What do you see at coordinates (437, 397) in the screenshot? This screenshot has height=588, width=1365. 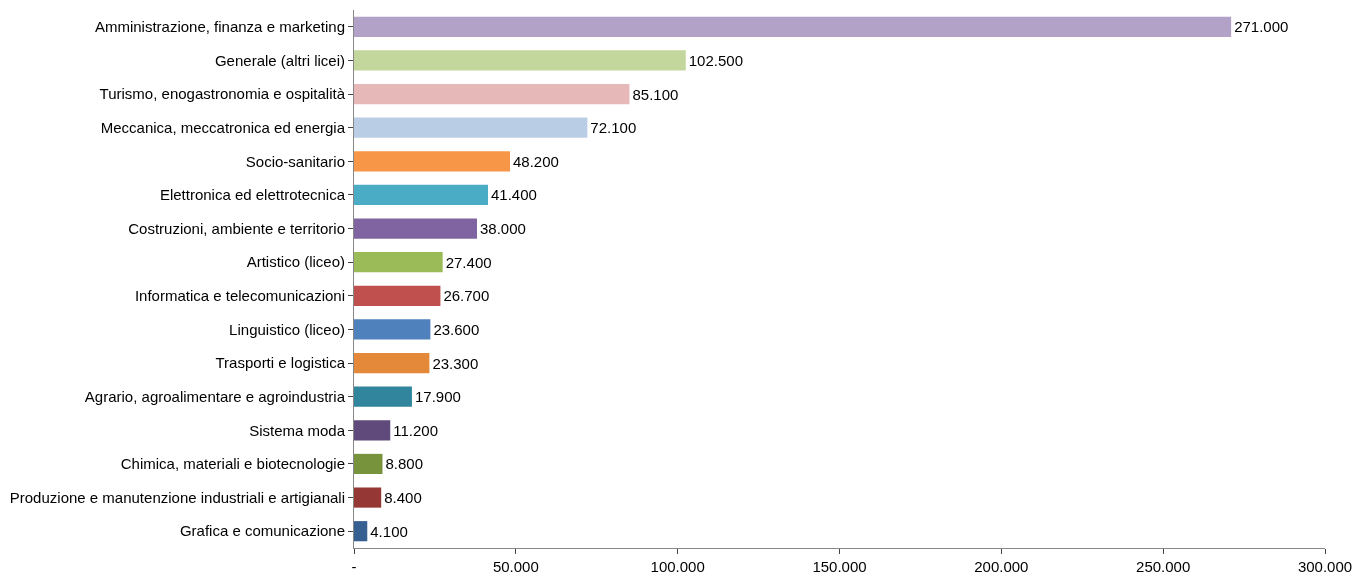 I see `data-label: 17.900` at bounding box center [437, 397].